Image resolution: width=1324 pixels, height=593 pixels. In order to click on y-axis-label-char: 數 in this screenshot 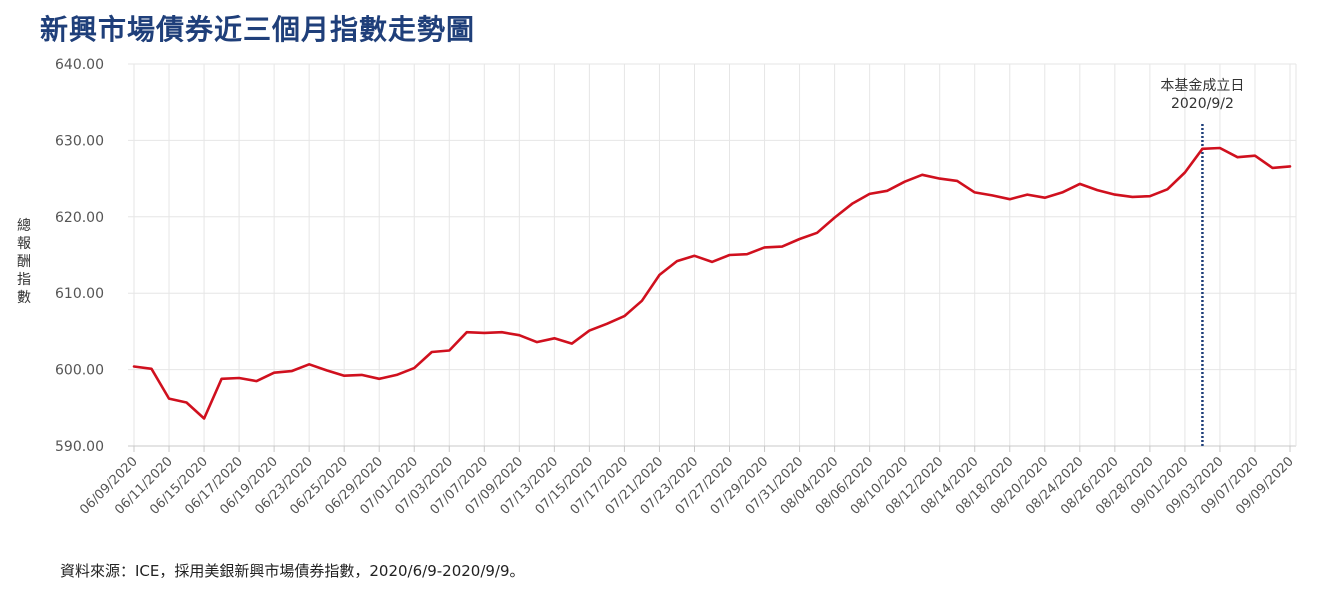, I will do `click(24, 298)`.